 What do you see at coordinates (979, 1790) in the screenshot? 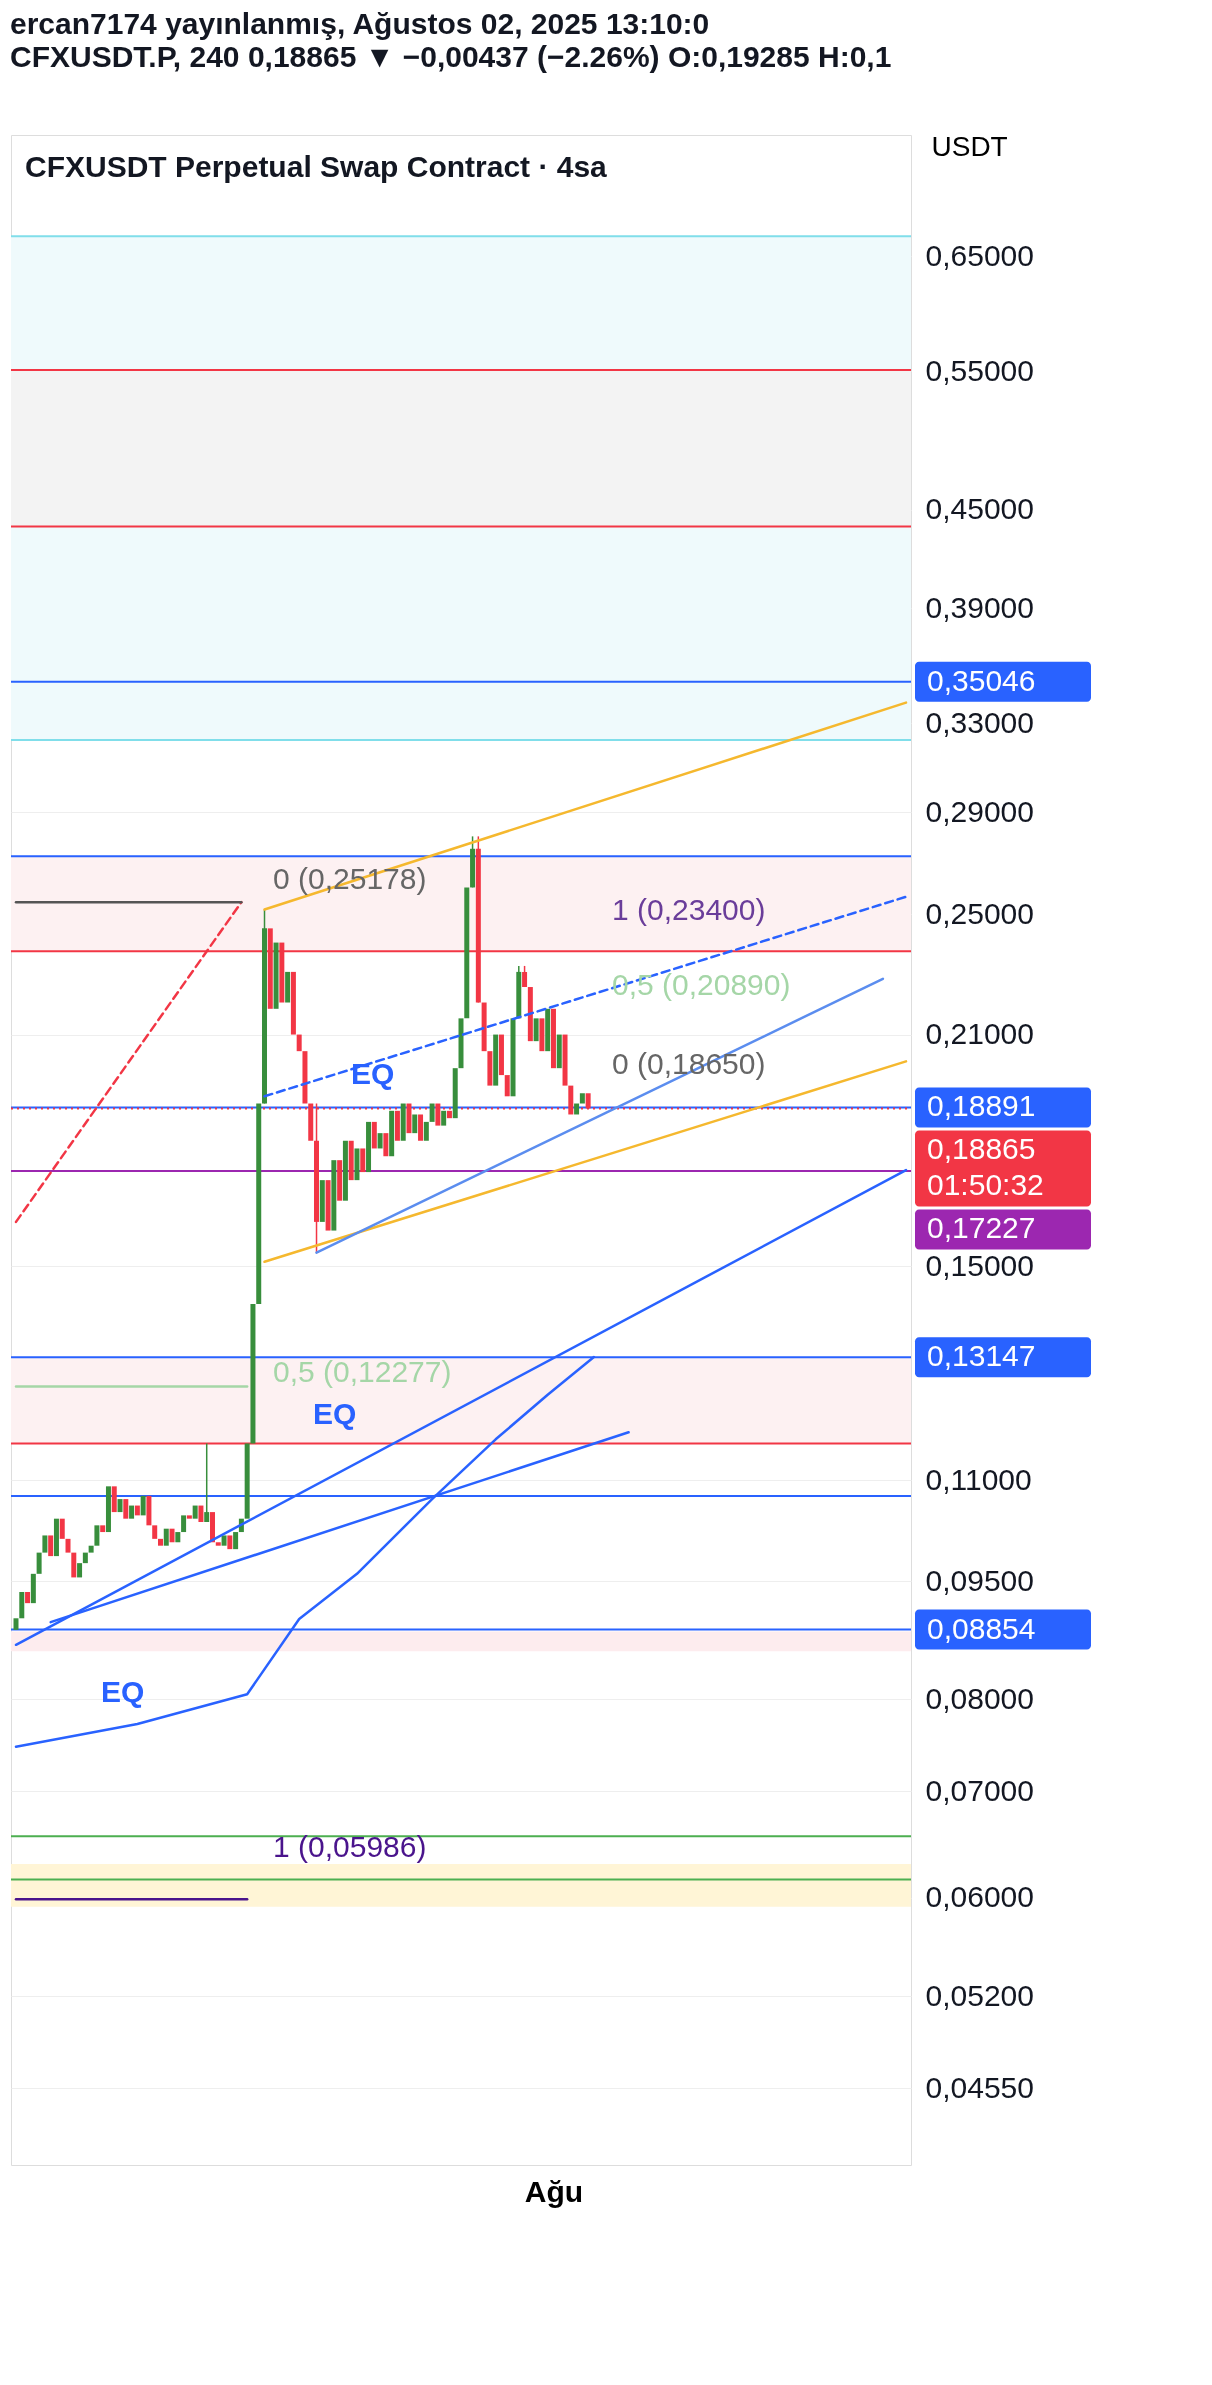
I see `y-tick-label: 0,07000` at bounding box center [979, 1790].